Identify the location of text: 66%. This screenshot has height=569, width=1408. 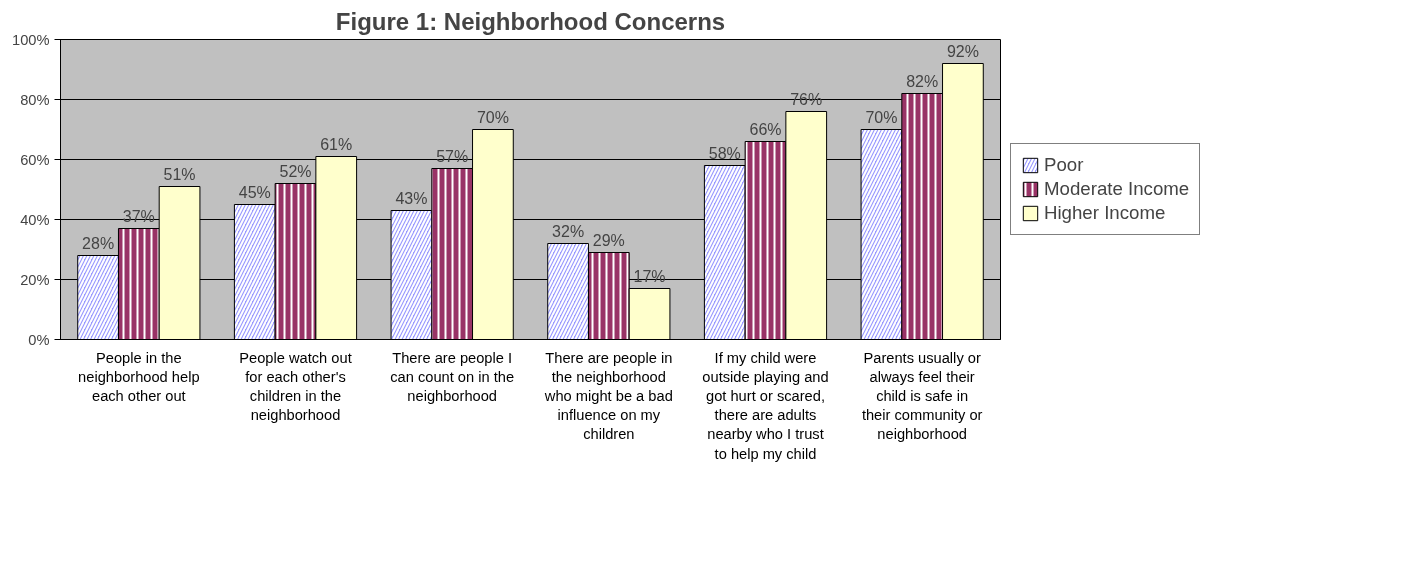
(765, 129).